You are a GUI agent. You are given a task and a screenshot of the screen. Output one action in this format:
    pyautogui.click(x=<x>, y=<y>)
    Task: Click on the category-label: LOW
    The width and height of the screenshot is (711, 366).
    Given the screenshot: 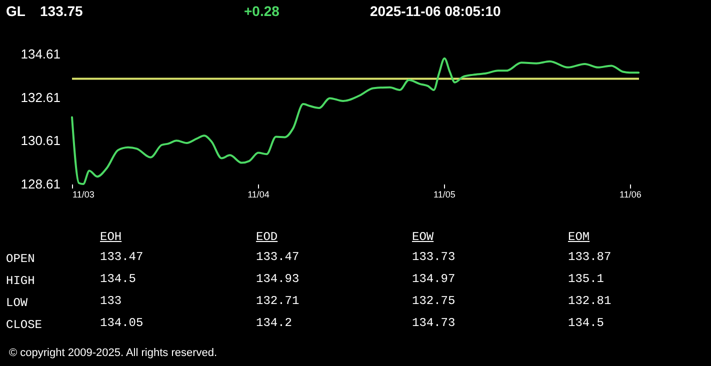 What is the action you would take?
    pyautogui.click(x=17, y=303)
    